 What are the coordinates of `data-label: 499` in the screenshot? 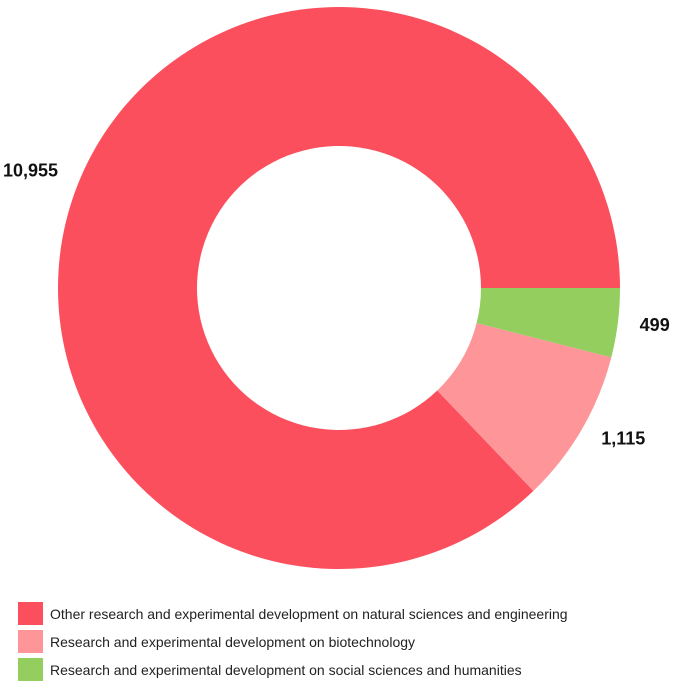 It's located at (655, 325).